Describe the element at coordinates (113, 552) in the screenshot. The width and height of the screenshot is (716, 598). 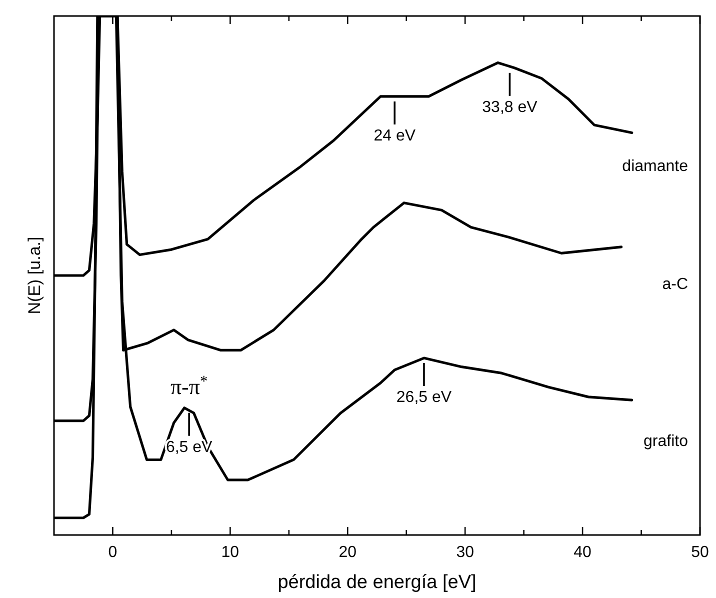
I see `x-tick-label: 0` at that location.